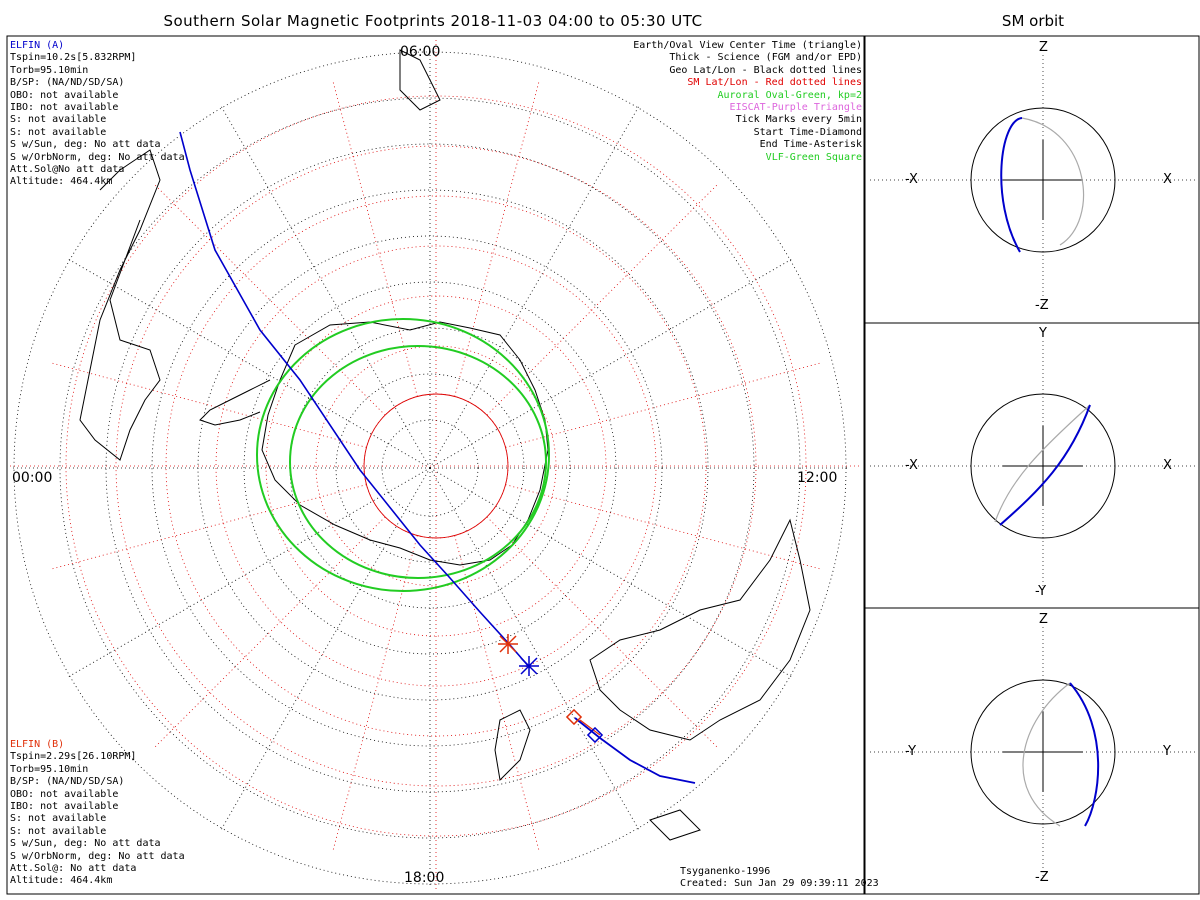 The width and height of the screenshot is (1200, 900). Describe the element at coordinates (73, 757) in the screenshot. I see `elfin-b-line: Tspin=2.29s[26.10RPM]` at that location.